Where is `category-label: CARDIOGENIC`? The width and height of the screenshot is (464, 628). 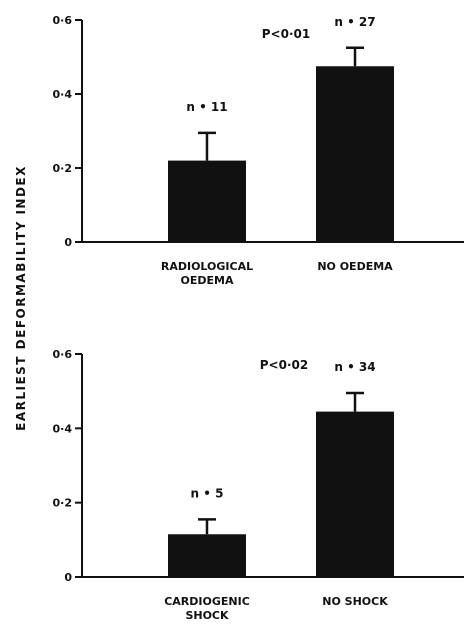 category-label: CARDIOGENIC is located at coordinates (207, 601).